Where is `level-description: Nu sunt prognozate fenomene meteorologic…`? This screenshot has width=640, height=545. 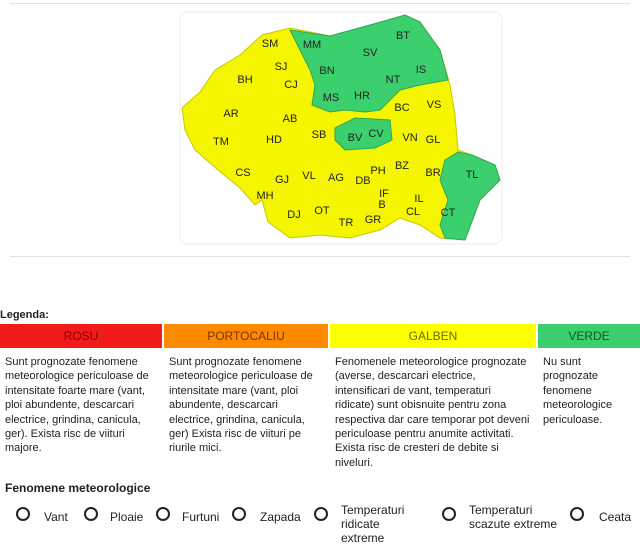 level-description: Nu sunt prognozate fenomene meteorologic… is located at coordinates (578, 391).